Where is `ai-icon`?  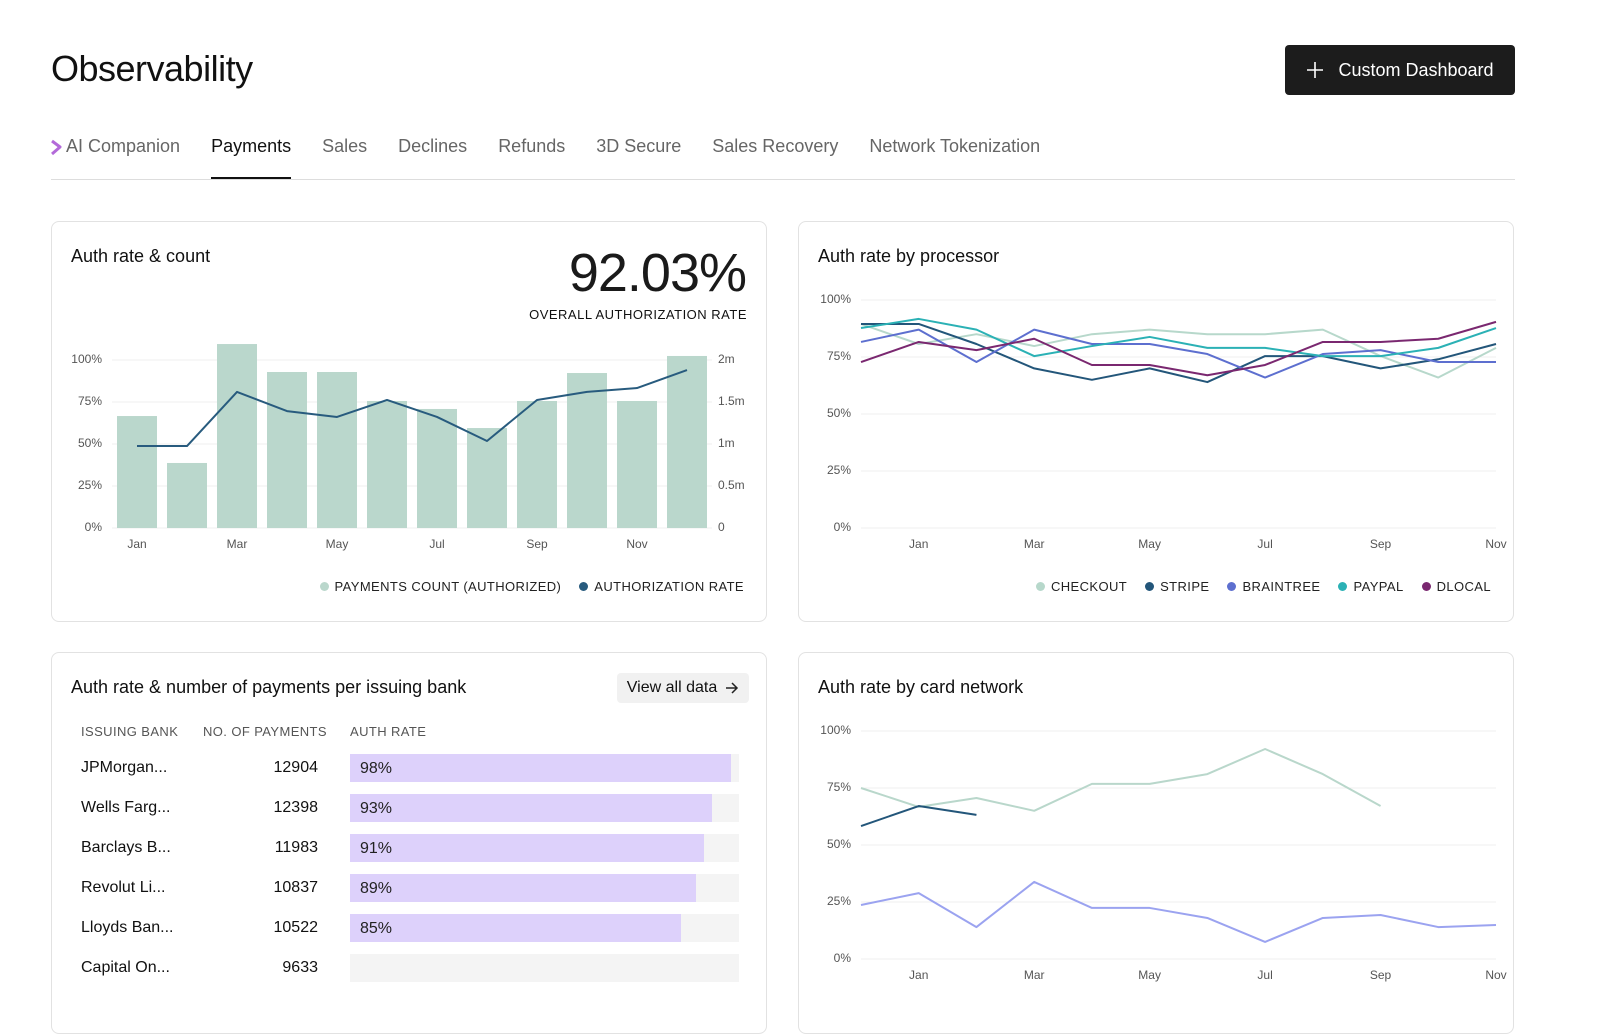
ai-icon is located at coordinates (56, 147).